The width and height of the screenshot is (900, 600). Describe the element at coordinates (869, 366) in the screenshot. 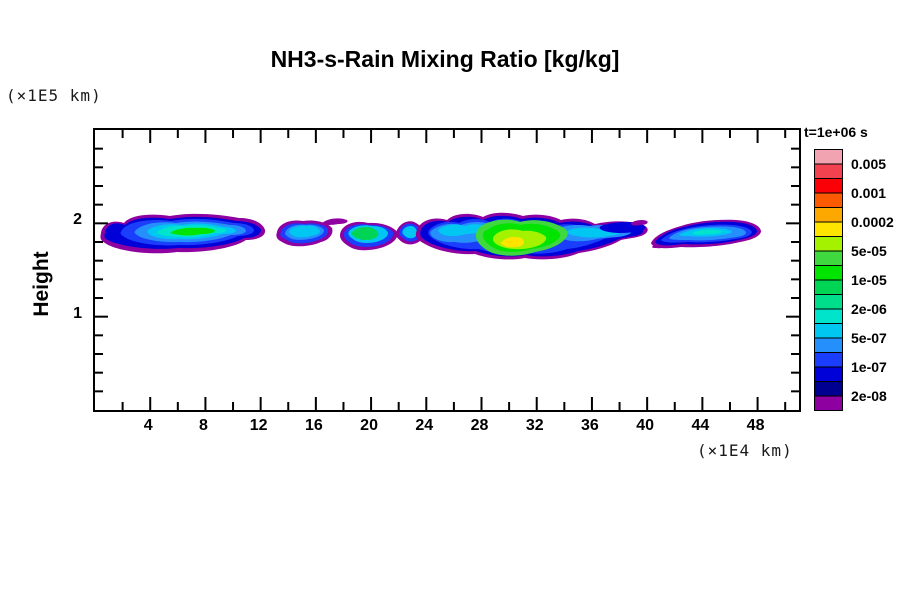

I see `legend-level-label: 1e-07` at that location.